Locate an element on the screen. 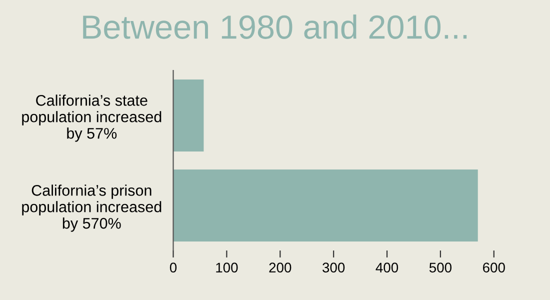 This screenshot has width=550, height=300. x-tick-label: 400 is located at coordinates (387, 267).